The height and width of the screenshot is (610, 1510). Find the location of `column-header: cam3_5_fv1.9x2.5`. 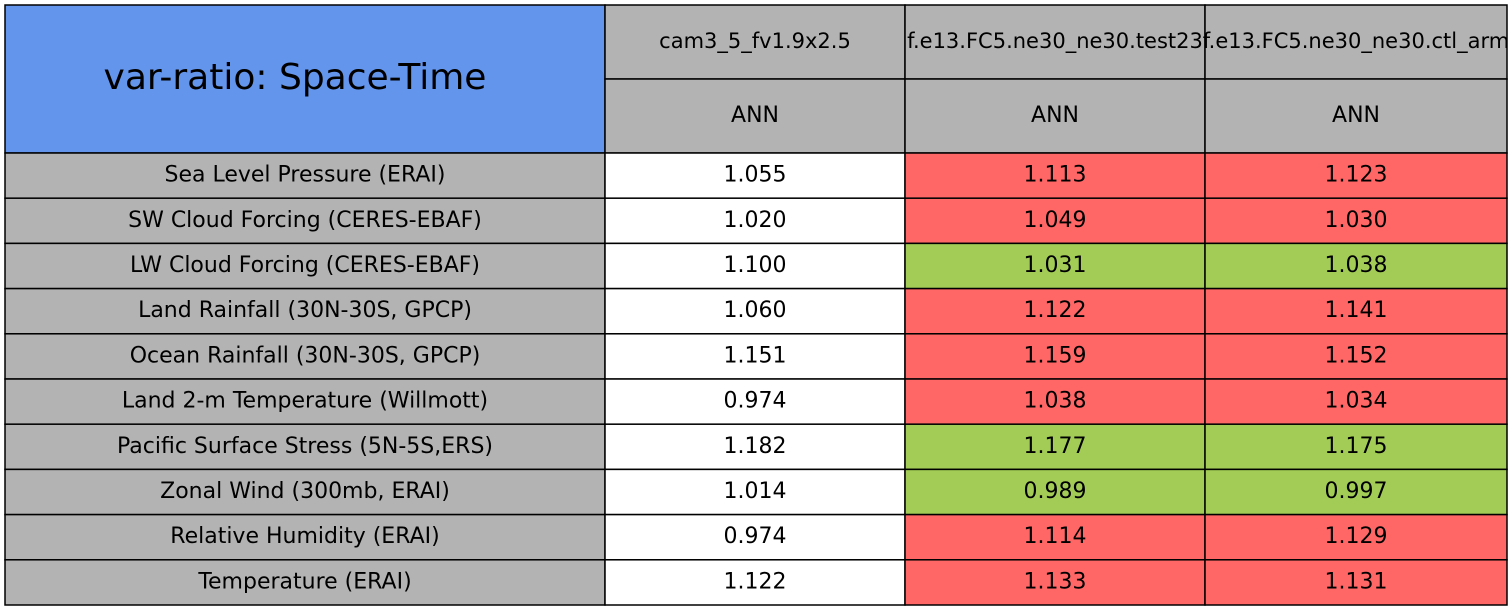

column-header: cam3_5_fv1.9x2.5 is located at coordinates (755, 41).